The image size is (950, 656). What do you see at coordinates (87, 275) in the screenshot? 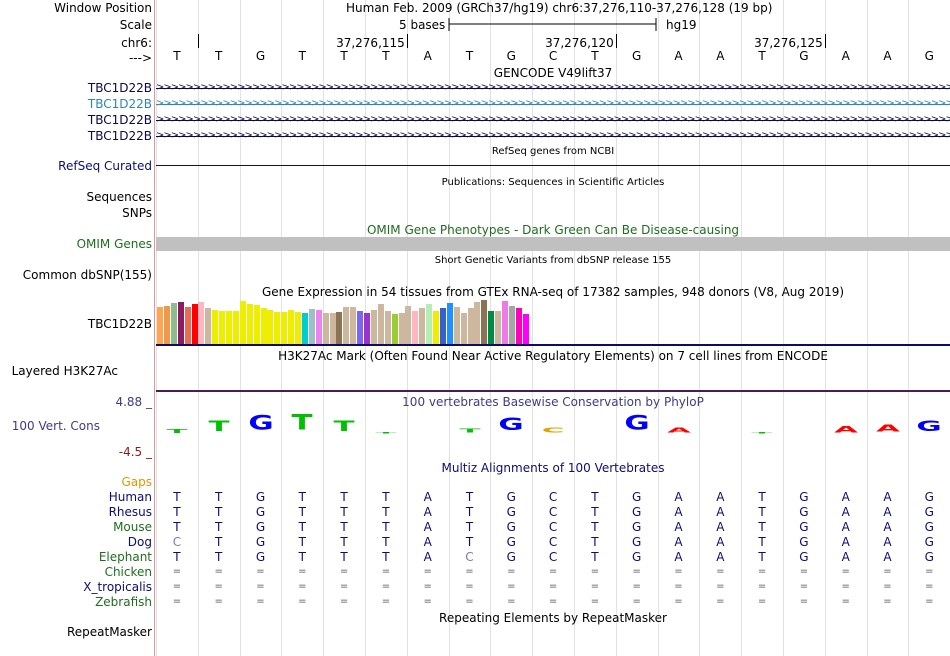
I see `dbsnp-label: Common dbSNP(155)` at bounding box center [87, 275].